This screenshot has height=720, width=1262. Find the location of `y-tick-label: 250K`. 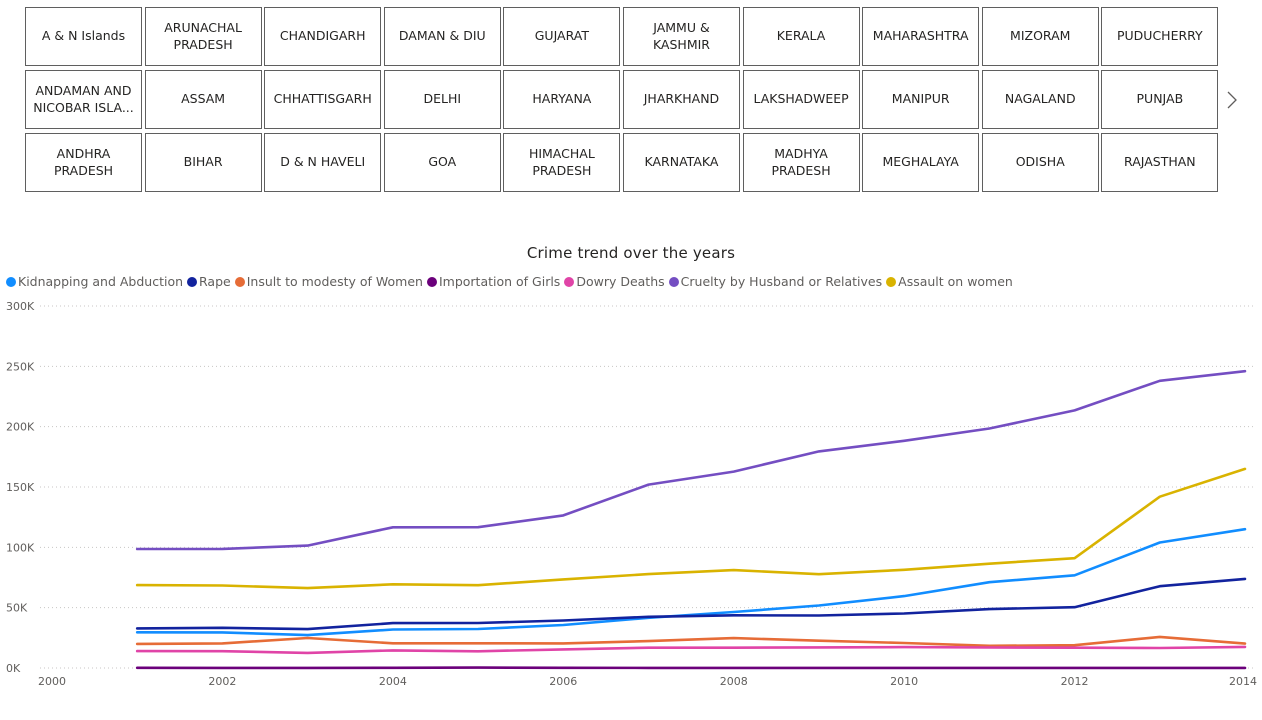

y-tick-label: 250K is located at coordinates (20, 366).